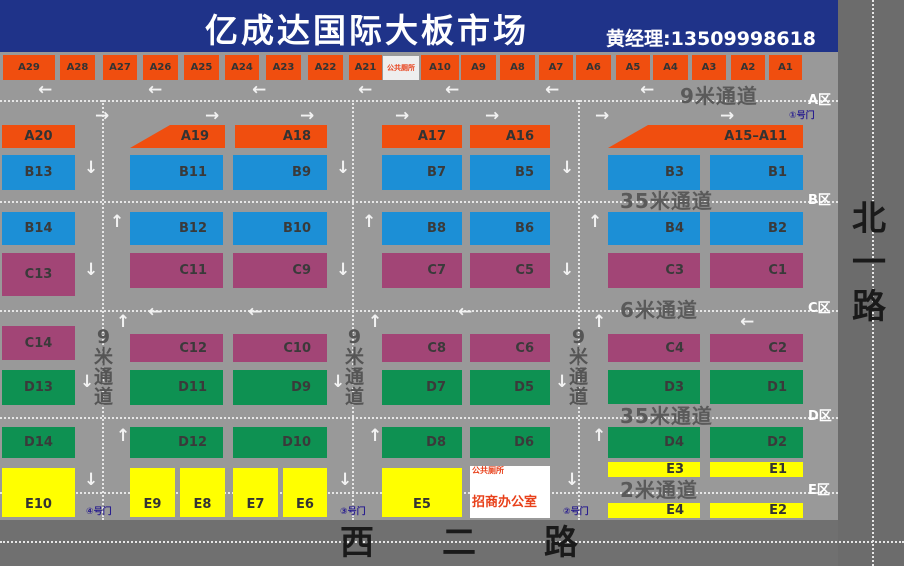 The height and width of the screenshot is (566, 904). I want to click on stall-a: A16, so click(510, 136).